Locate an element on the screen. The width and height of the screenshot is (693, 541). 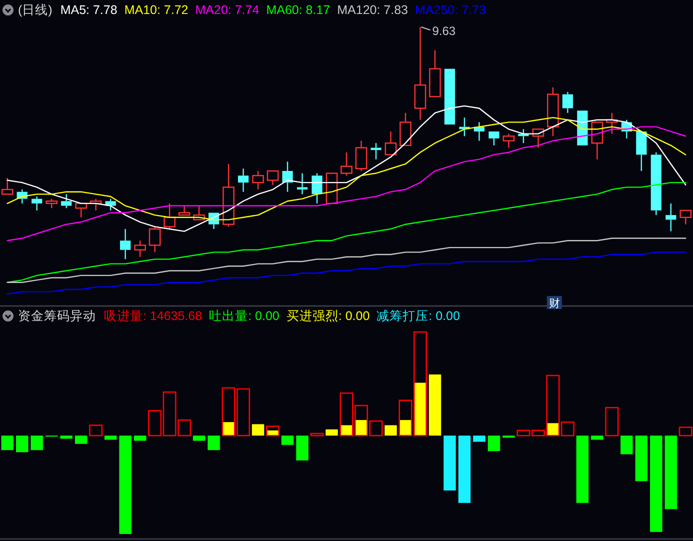
text: 财 is located at coordinates (554, 303).